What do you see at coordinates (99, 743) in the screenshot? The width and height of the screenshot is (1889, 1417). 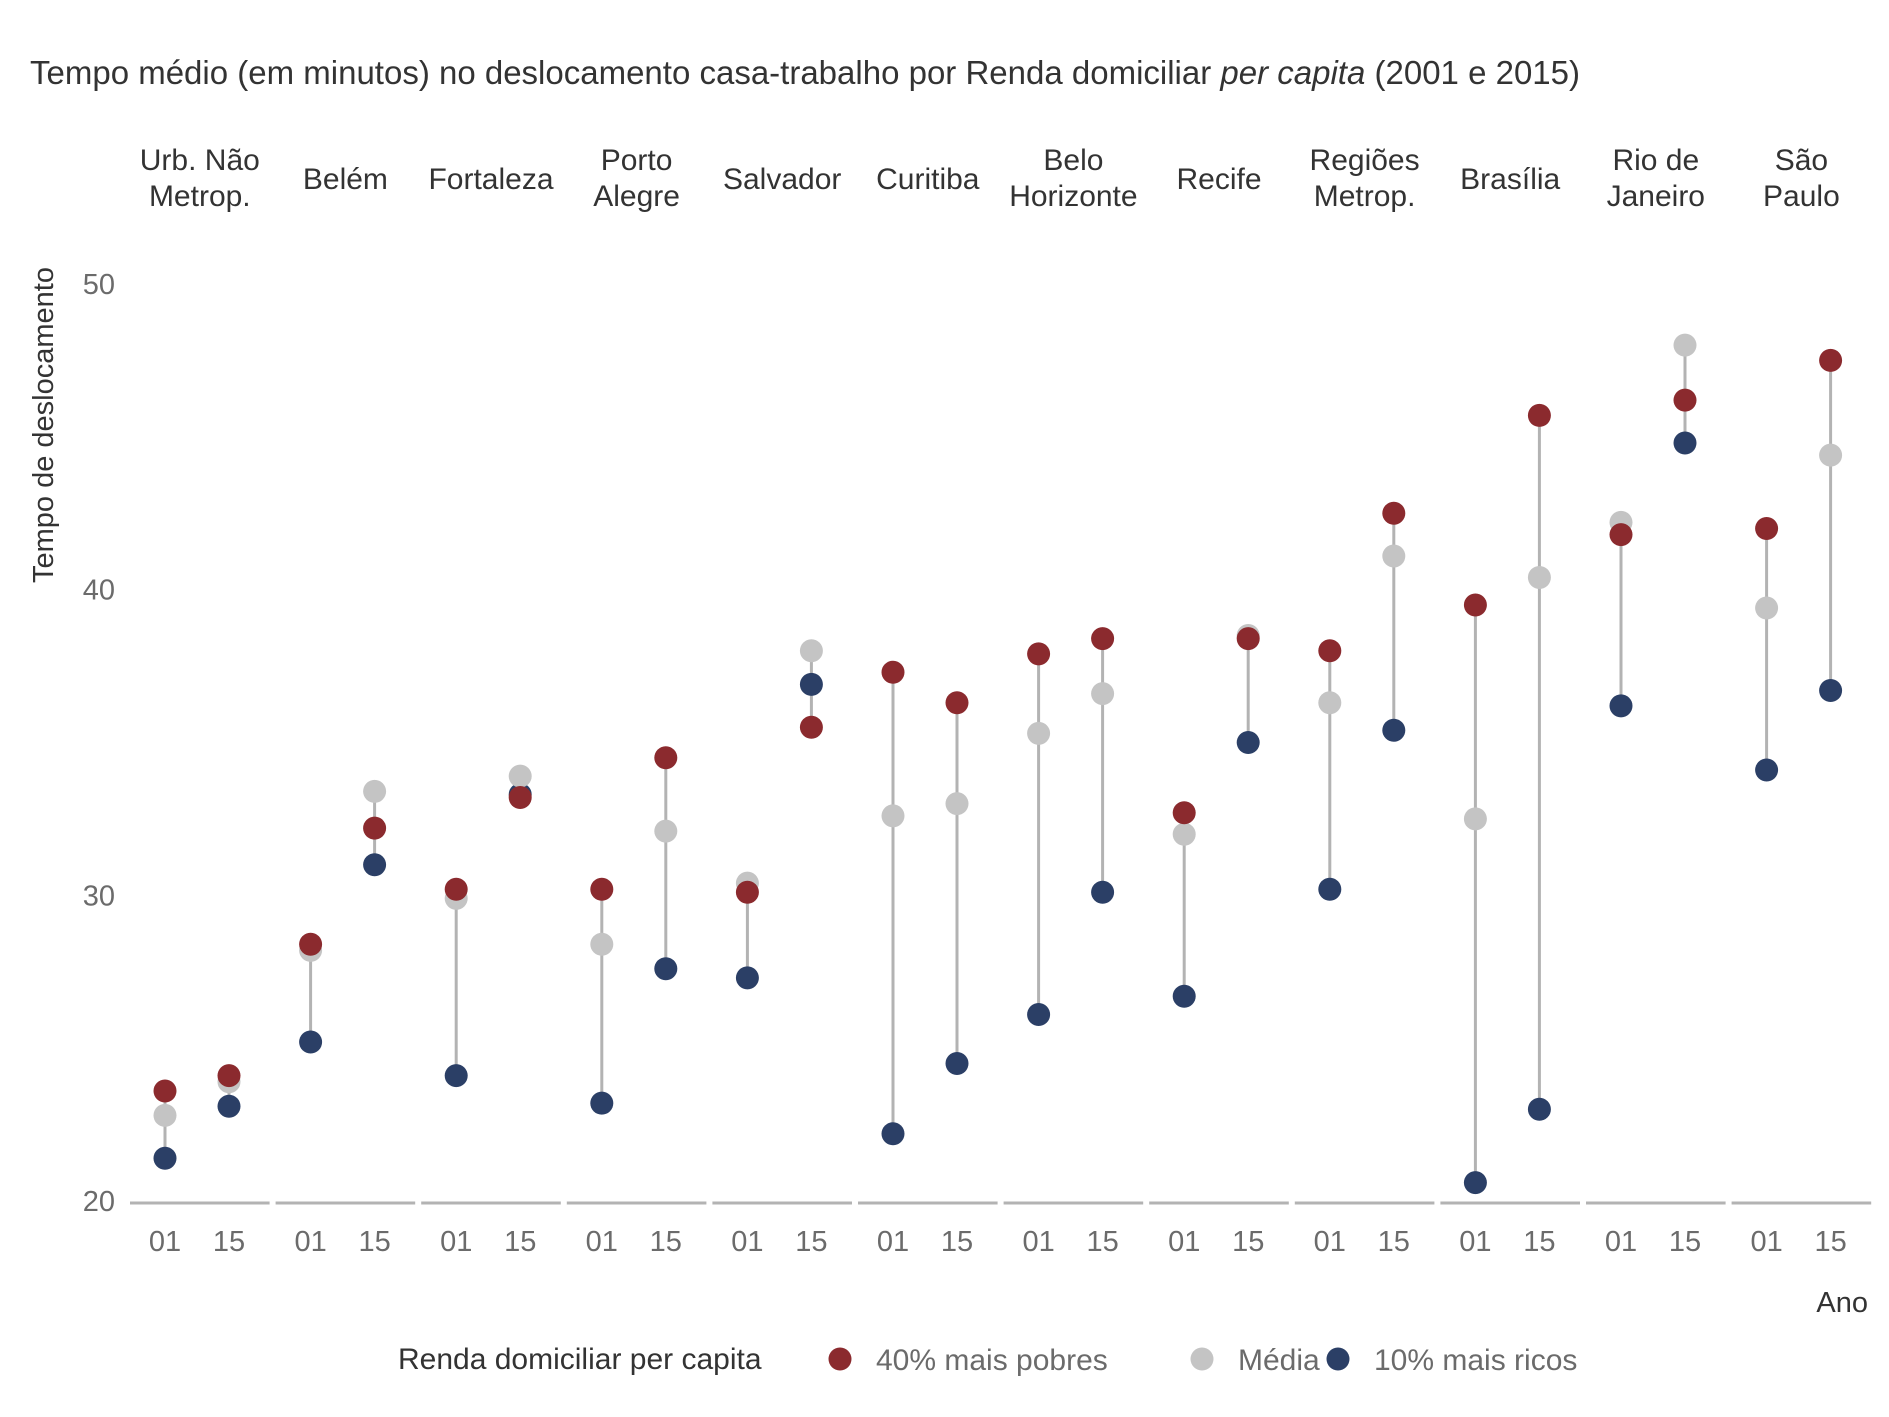 I see `y-axis: 20 30 40 50` at bounding box center [99, 743].